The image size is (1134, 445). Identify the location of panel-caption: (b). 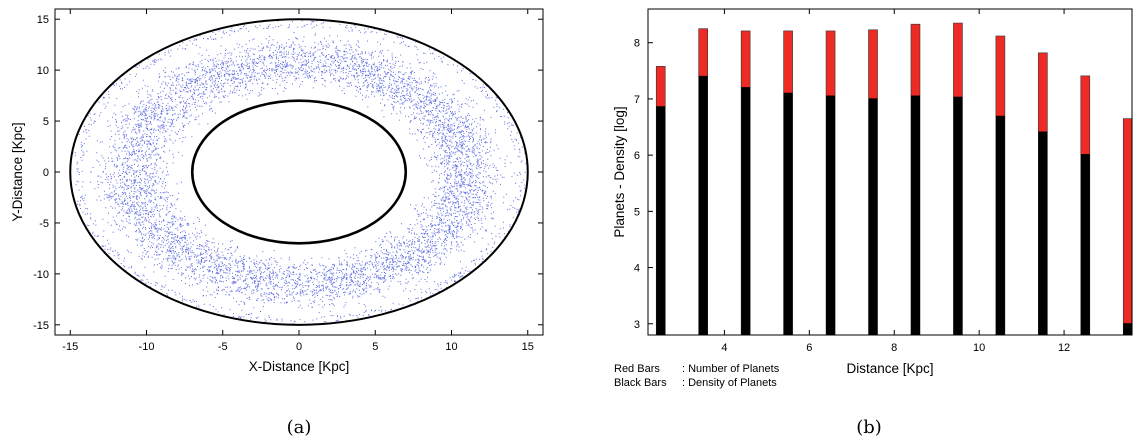
(869, 427).